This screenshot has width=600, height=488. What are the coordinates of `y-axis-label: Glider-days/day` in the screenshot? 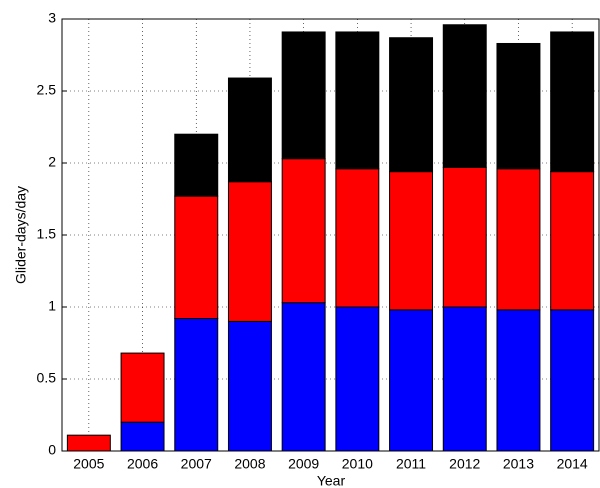 It's located at (21, 235).